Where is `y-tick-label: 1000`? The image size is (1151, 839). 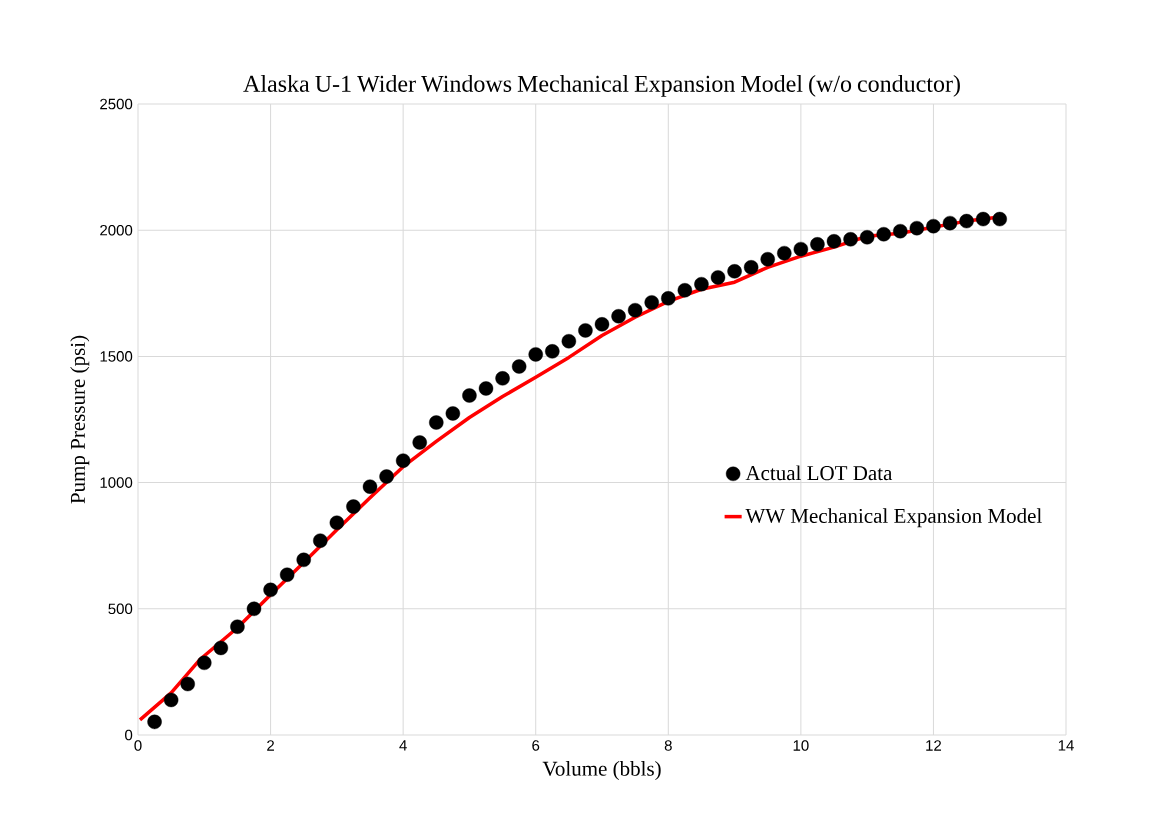
y-tick-label: 1000 is located at coordinates (116, 482).